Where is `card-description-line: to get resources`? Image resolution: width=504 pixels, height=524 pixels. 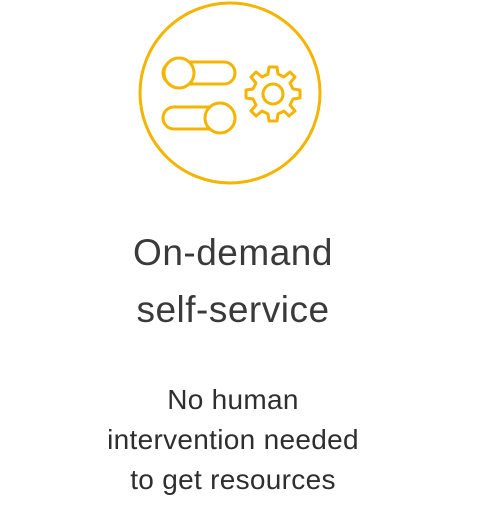
card-description-line: to get resources is located at coordinates (233, 479).